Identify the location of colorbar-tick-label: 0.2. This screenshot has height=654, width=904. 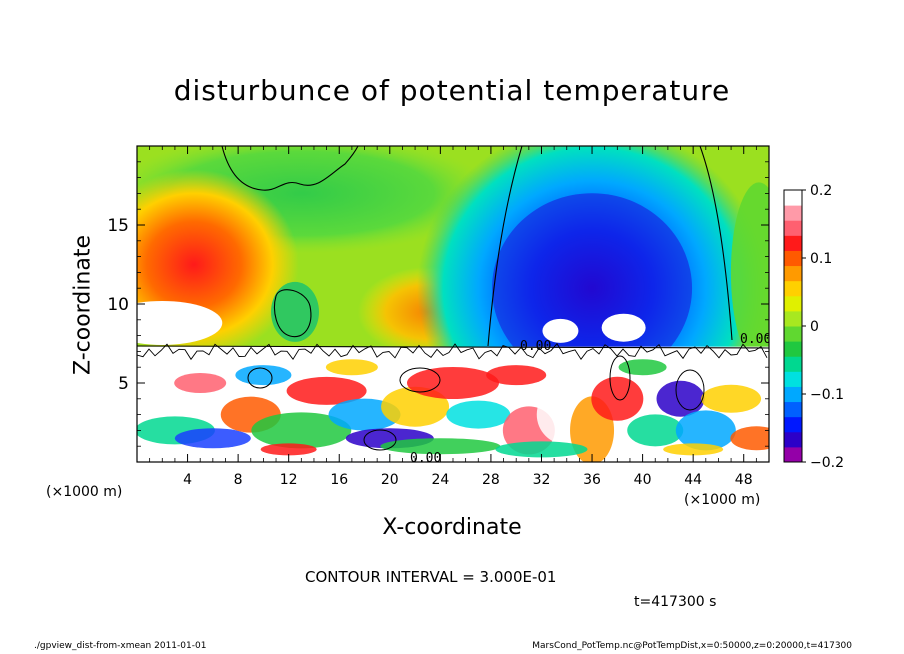
(821, 191).